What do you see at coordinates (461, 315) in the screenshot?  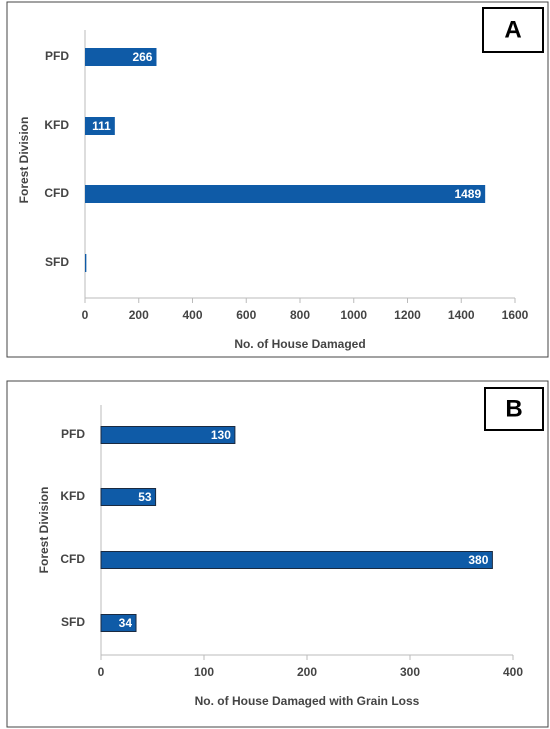 I see `x-tick-label: 1400` at bounding box center [461, 315].